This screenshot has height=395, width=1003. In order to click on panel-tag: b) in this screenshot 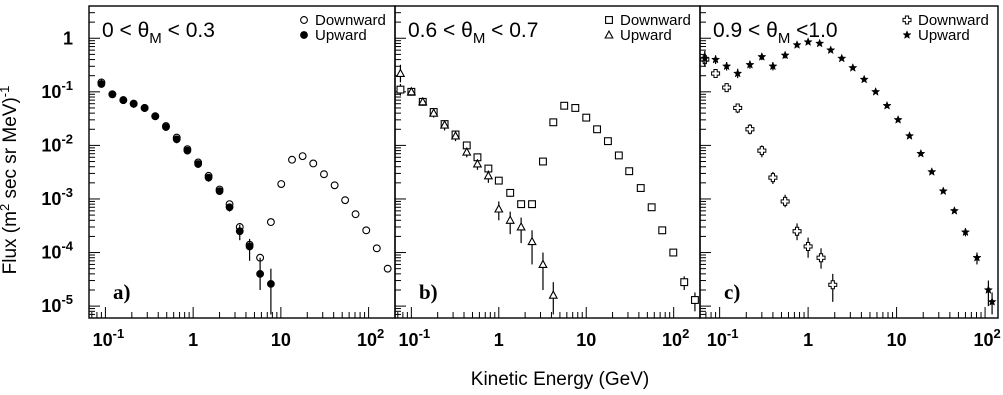, I will do `click(428, 292)`.